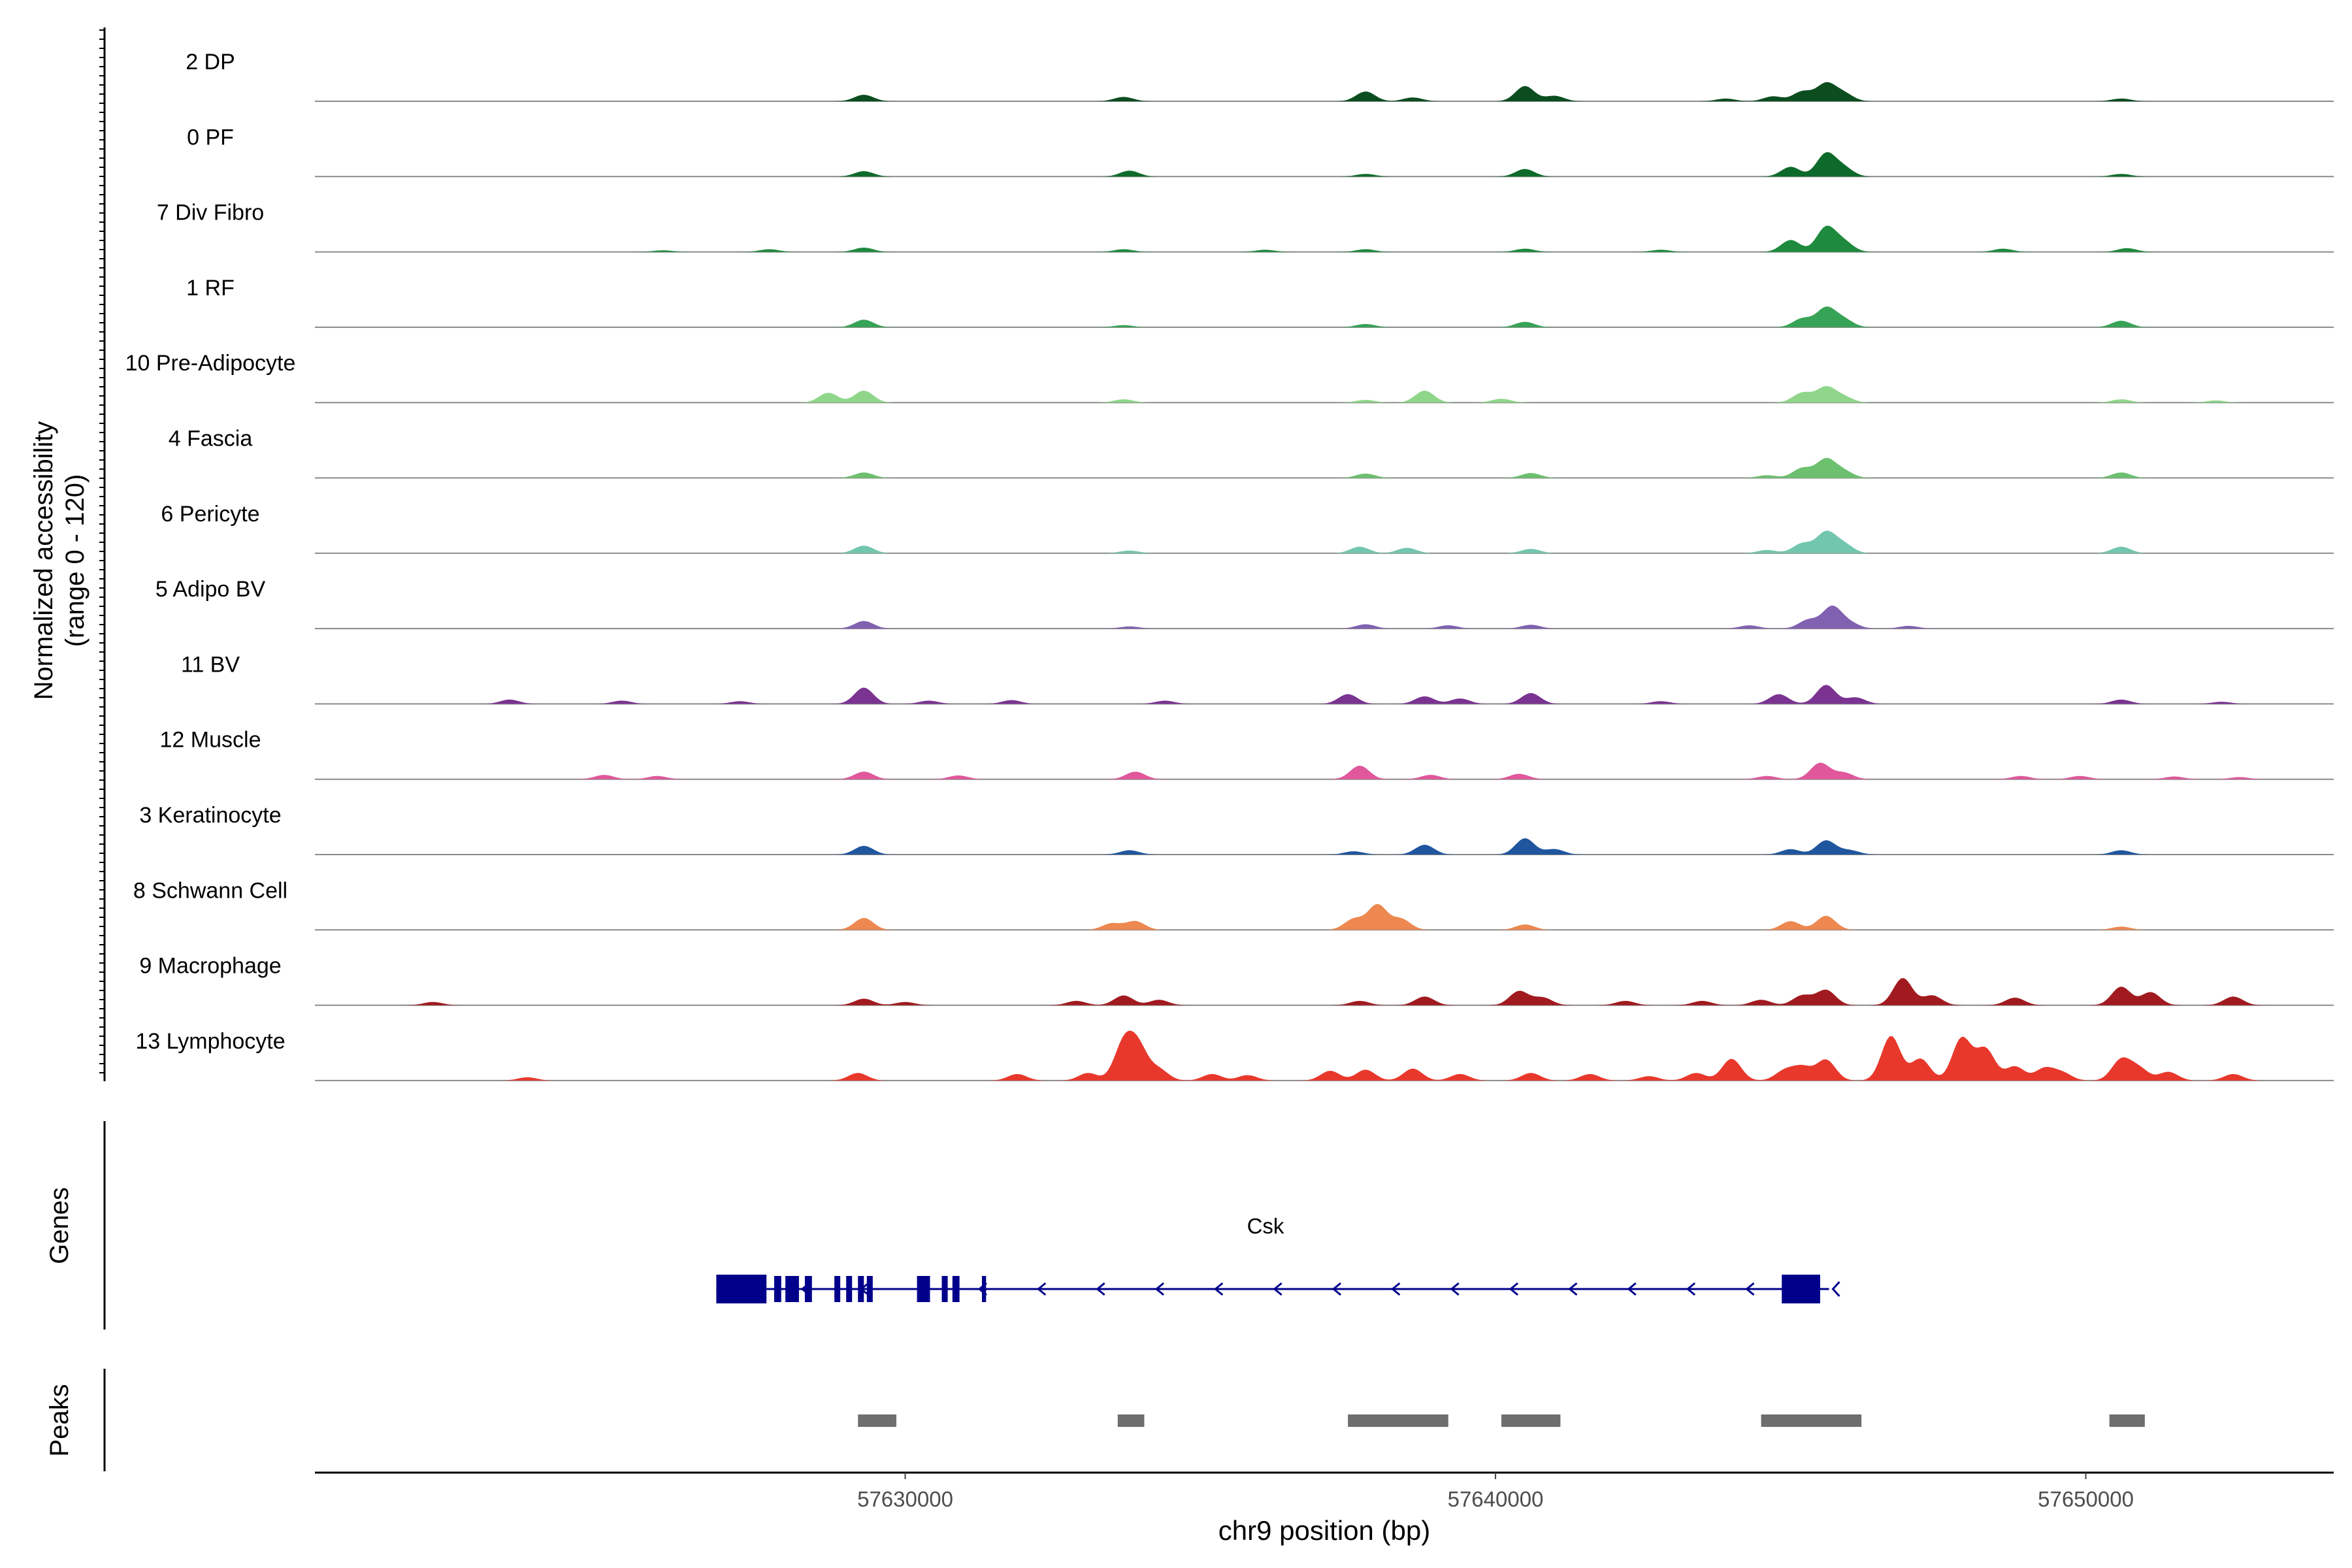 This screenshot has width=2352, height=1568. I want to click on track-label: 7 Div Fibro, so click(210, 213).